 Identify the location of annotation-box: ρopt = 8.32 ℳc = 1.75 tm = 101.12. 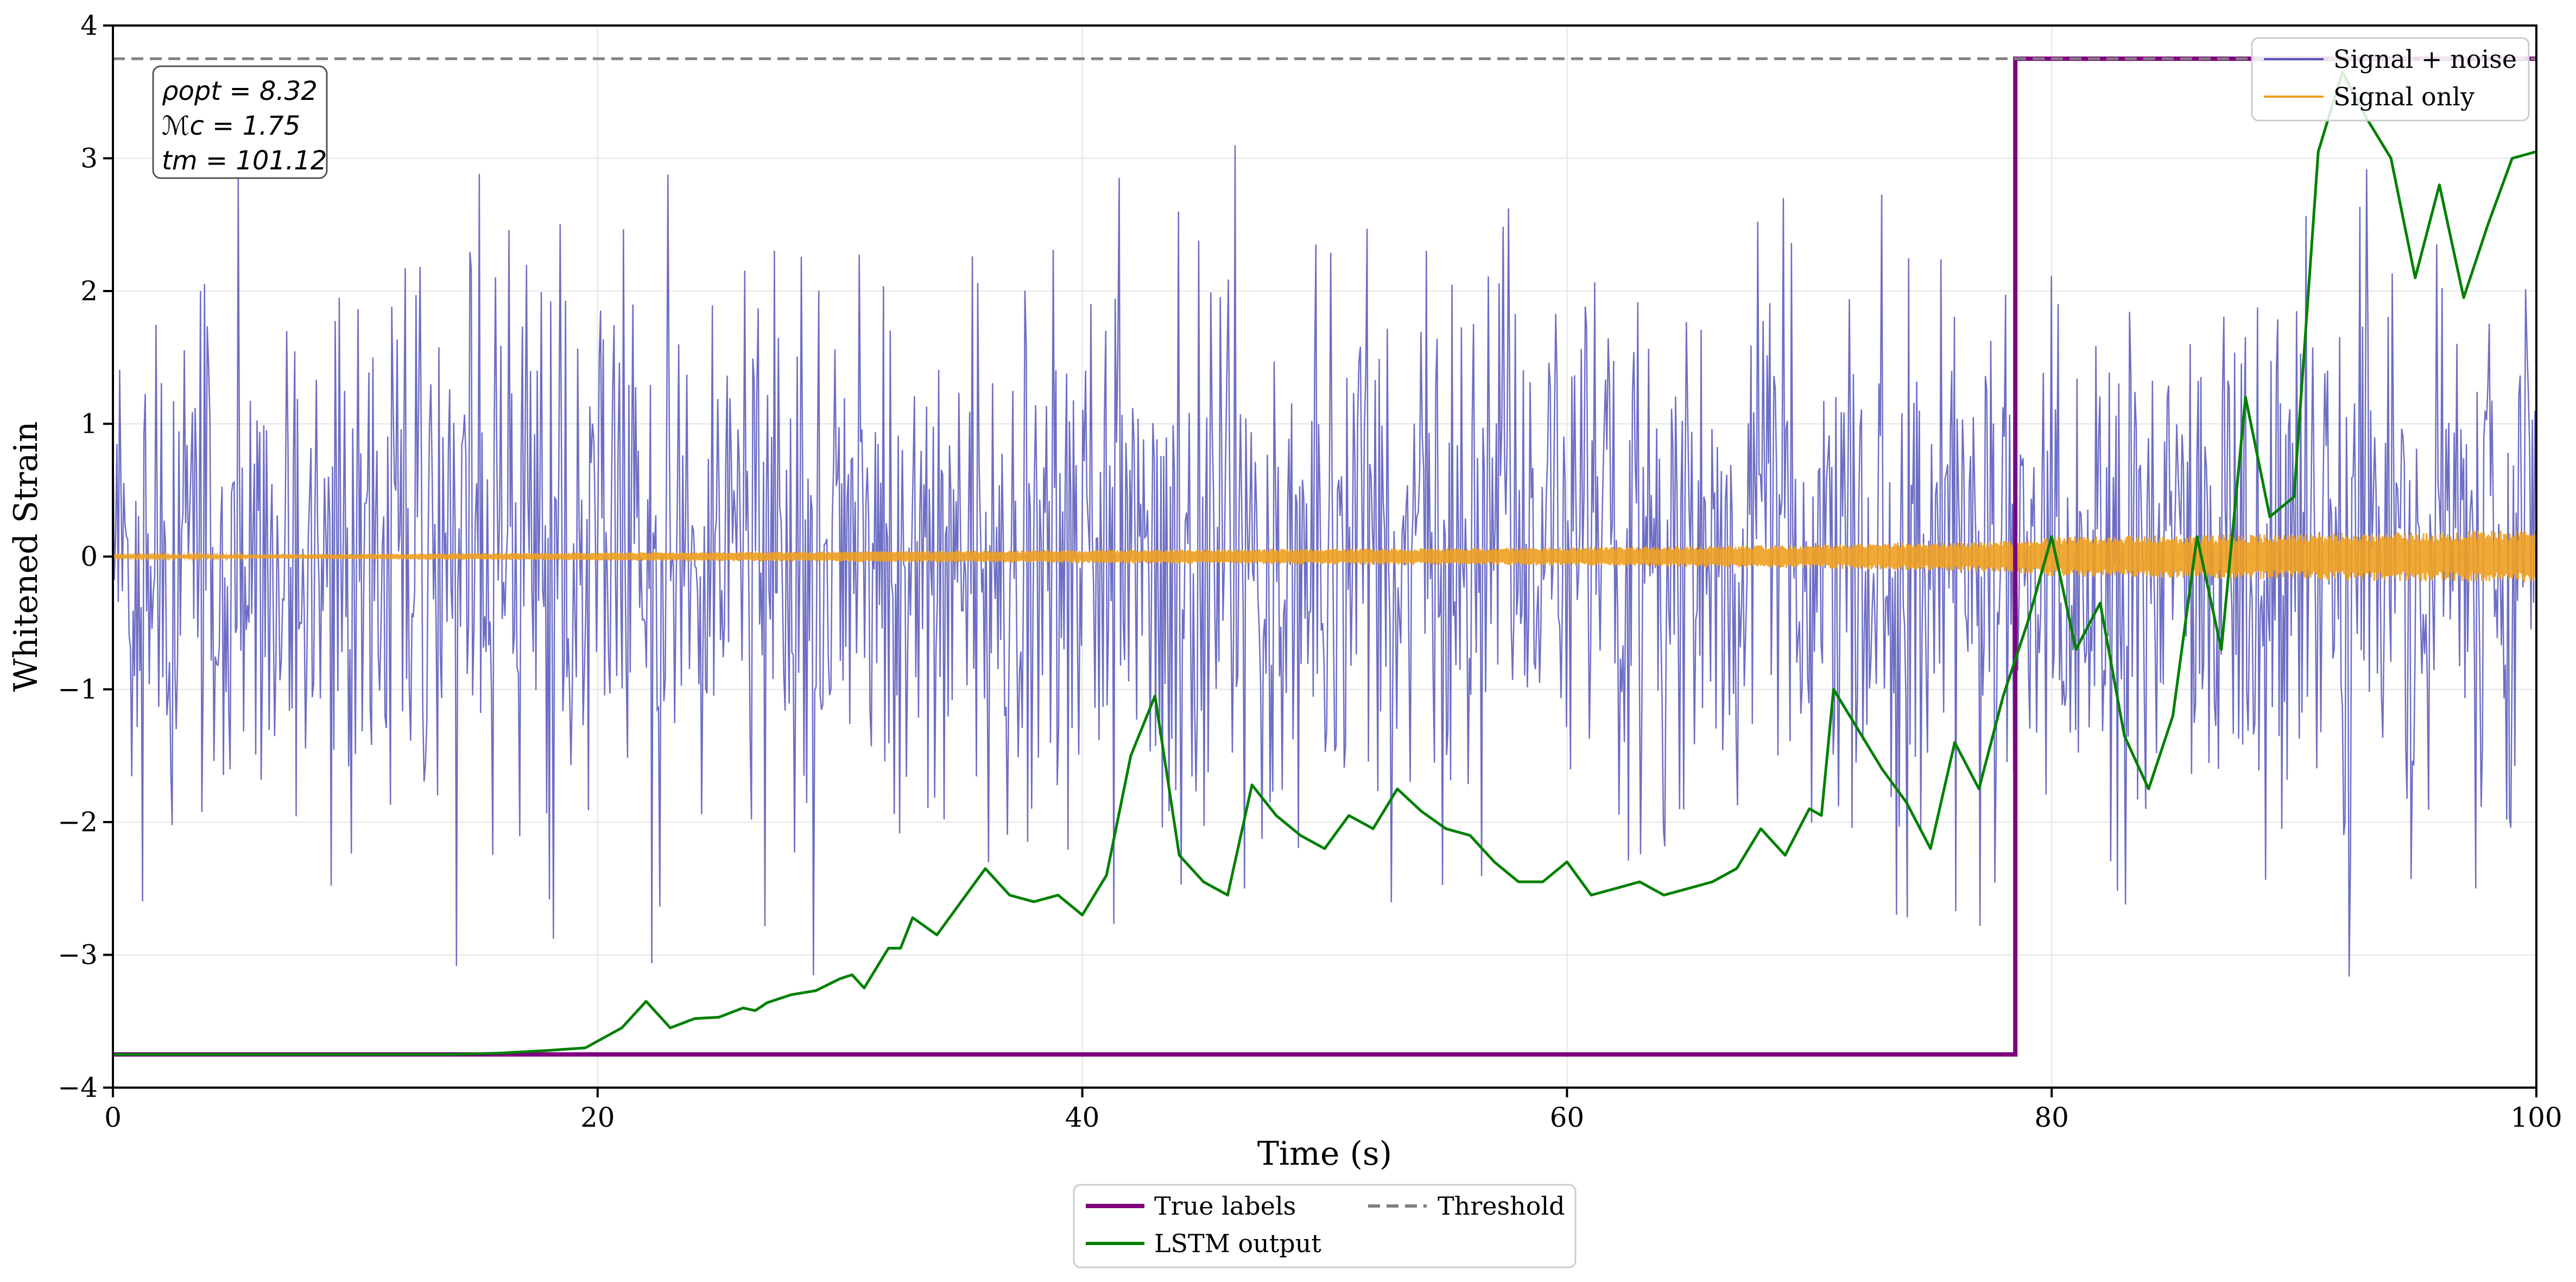
(240, 122).